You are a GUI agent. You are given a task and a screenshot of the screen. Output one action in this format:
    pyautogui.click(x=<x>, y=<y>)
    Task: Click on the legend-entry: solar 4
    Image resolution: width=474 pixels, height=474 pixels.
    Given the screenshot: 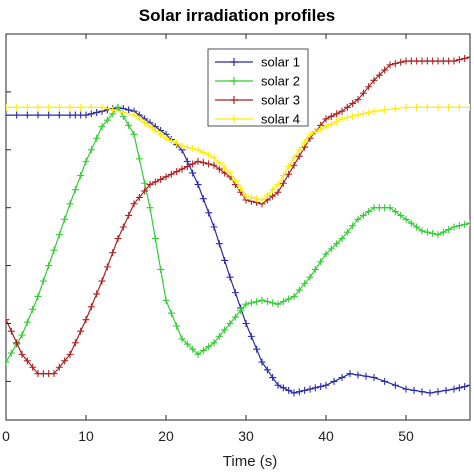 What is the action you would take?
    pyautogui.click(x=257, y=119)
    